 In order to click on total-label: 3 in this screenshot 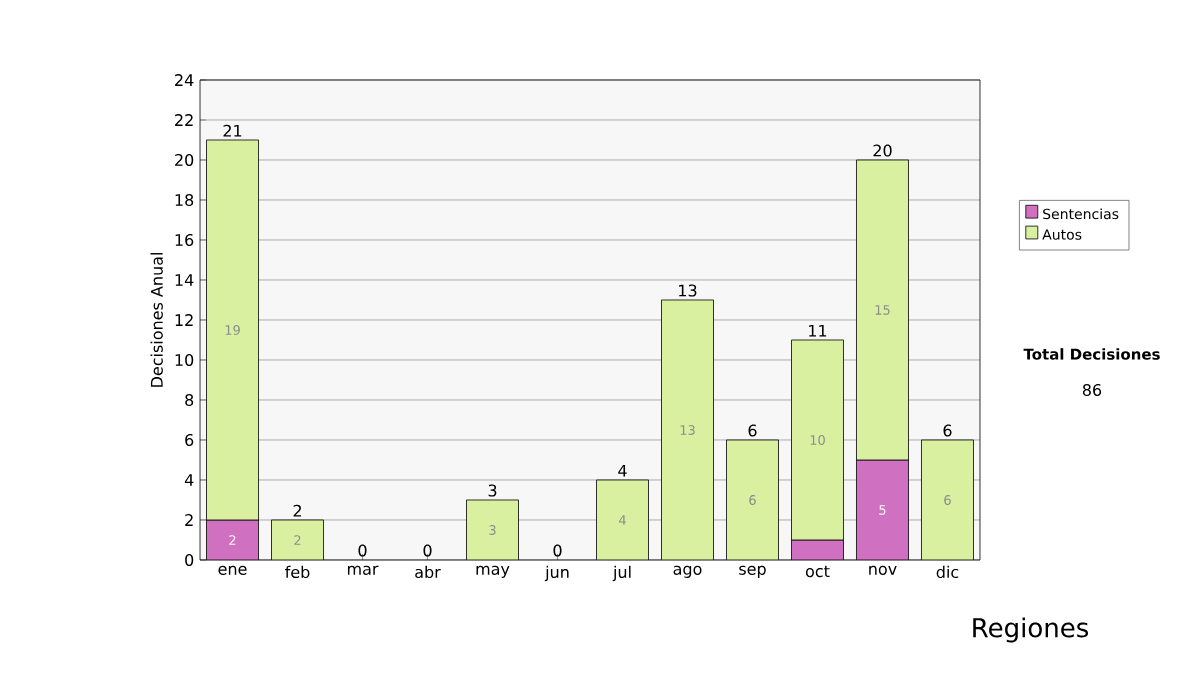, I will do `click(492, 490)`.